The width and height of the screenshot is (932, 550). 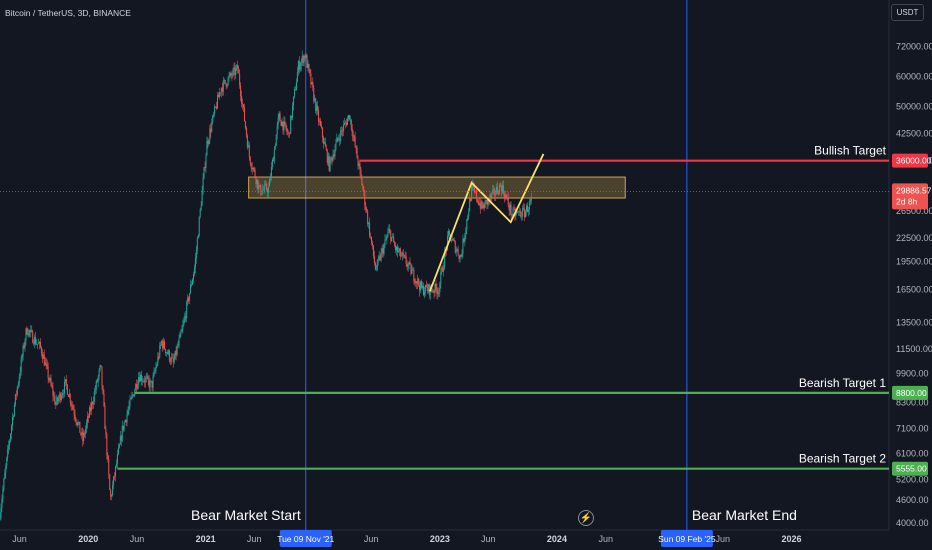 I want to click on time-tick-label: 2020, so click(x=88, y=539).